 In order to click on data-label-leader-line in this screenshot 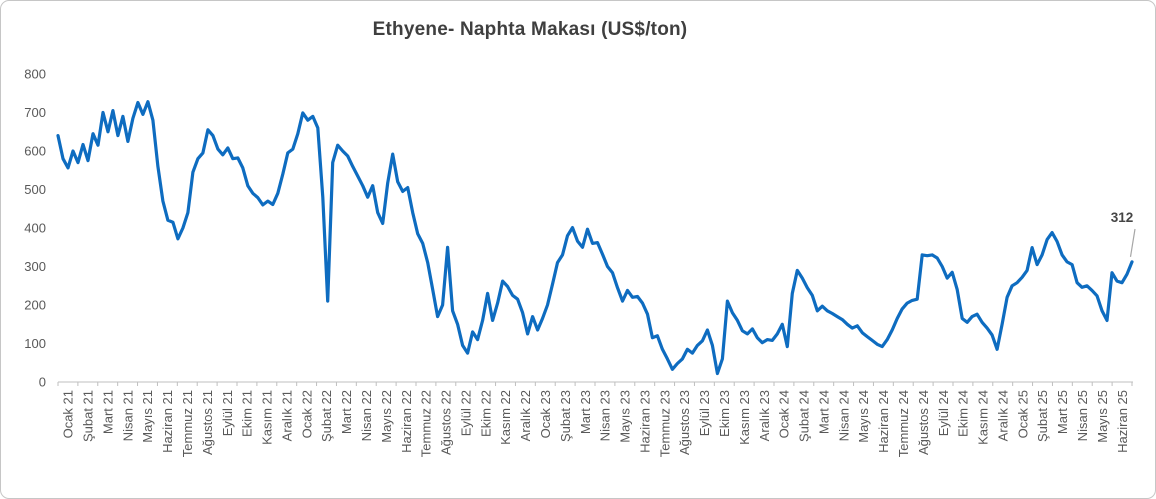, I will do `click(1132, 242)`.